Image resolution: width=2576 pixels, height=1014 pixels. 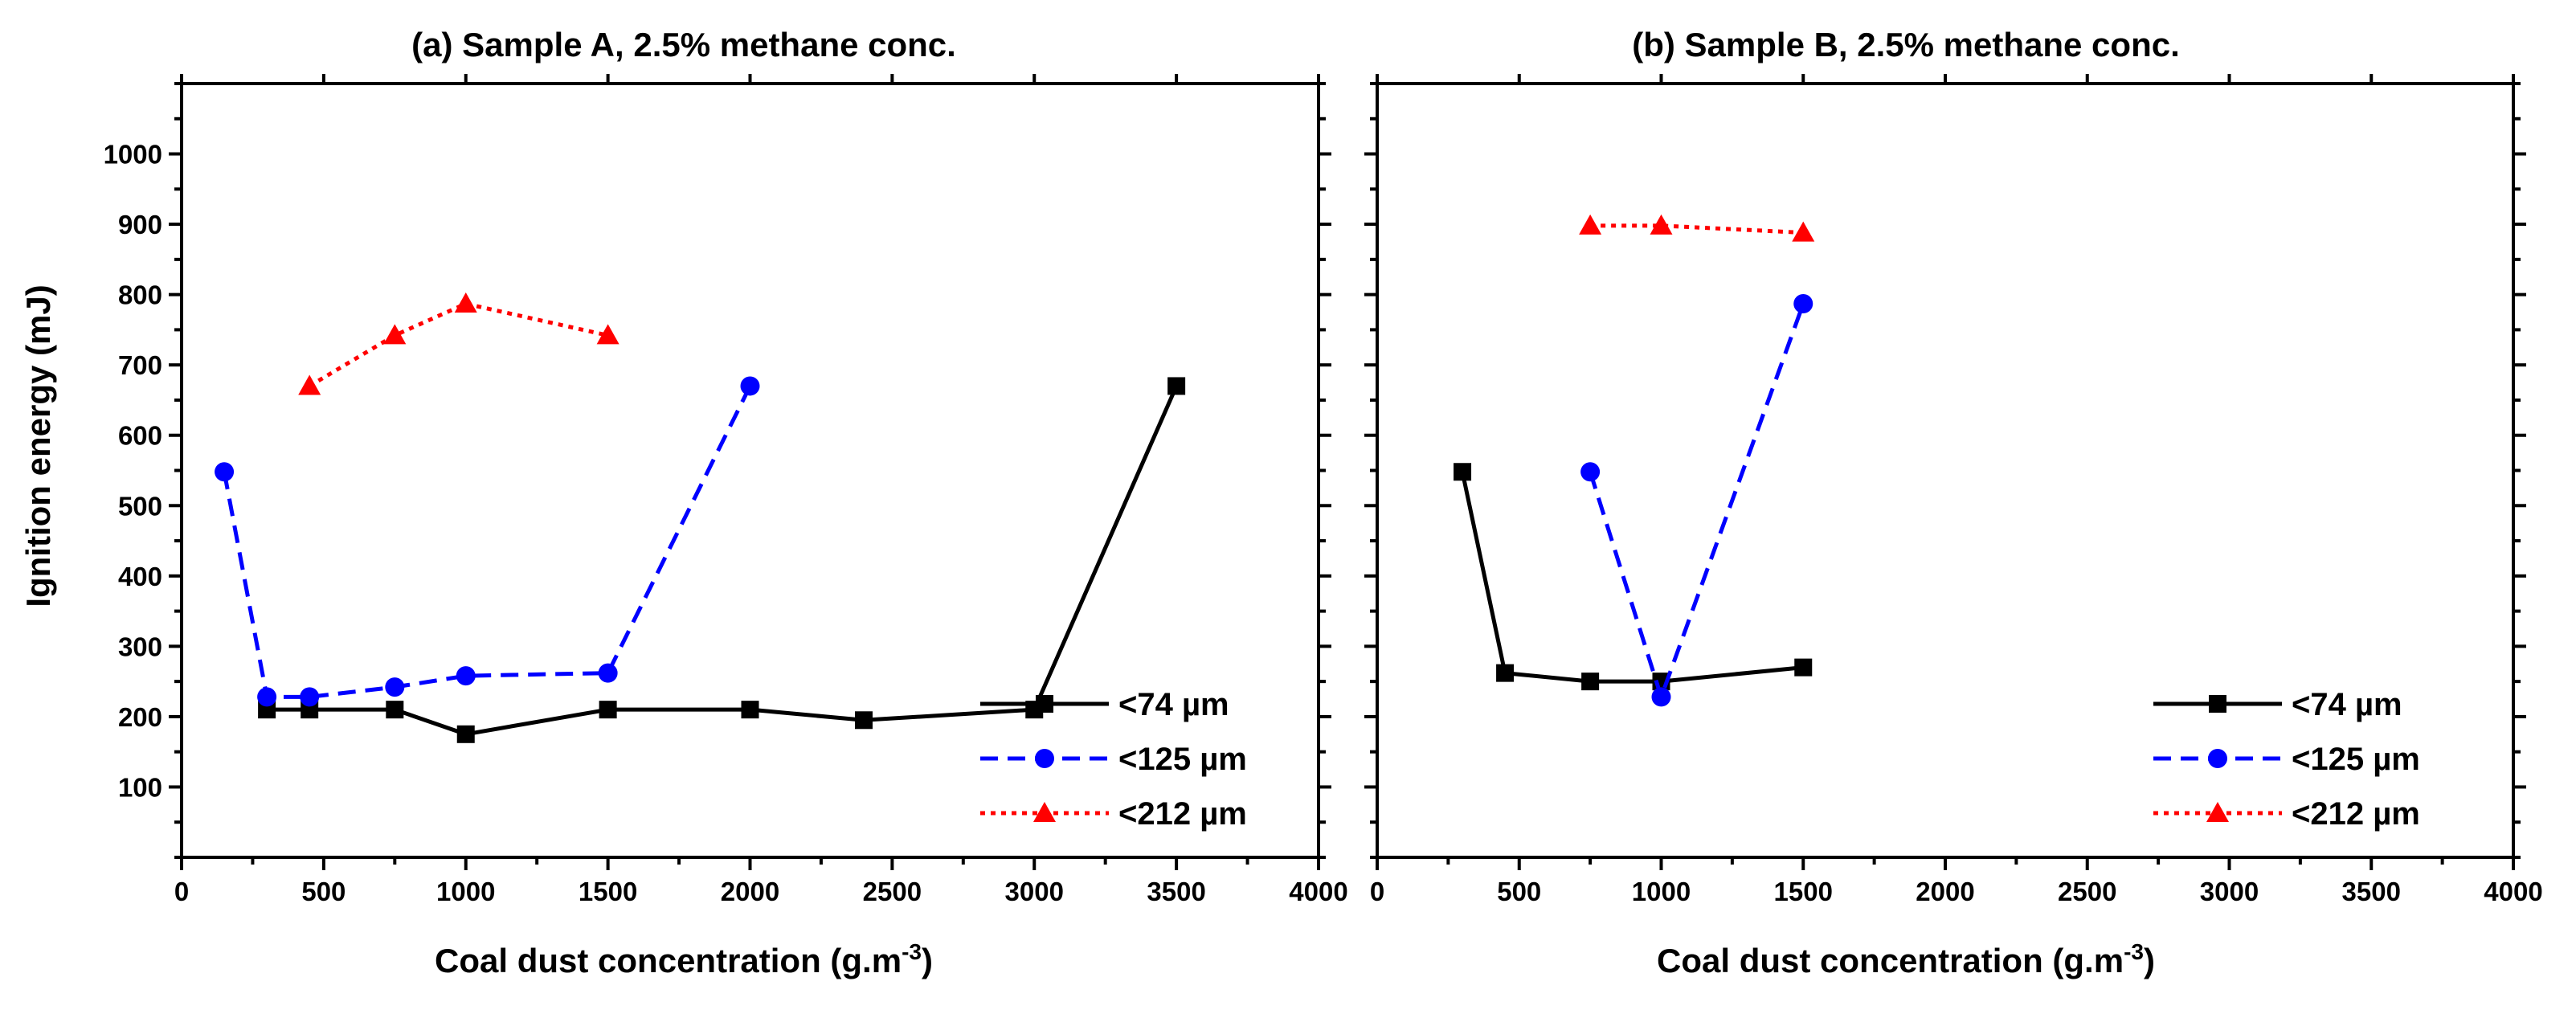 What do you see at coordinates (323, 891) in the screenshot?
I see `panel-a-x-tick-label: 500` at bounding box center [323, 891].